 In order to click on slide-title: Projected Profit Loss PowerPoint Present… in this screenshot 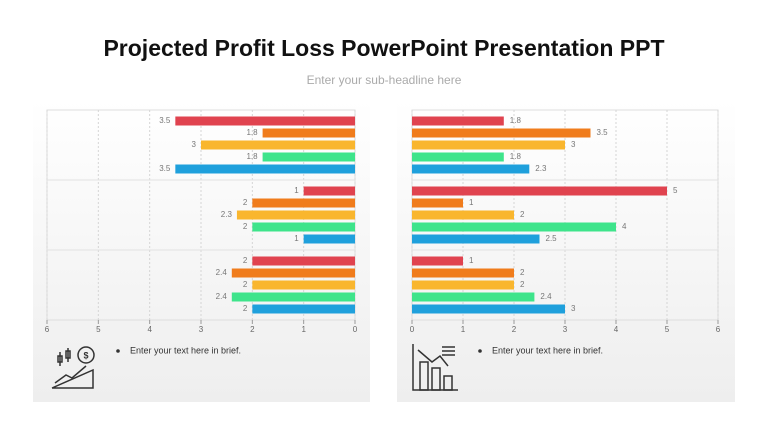, I will do `click(383, 48)`.